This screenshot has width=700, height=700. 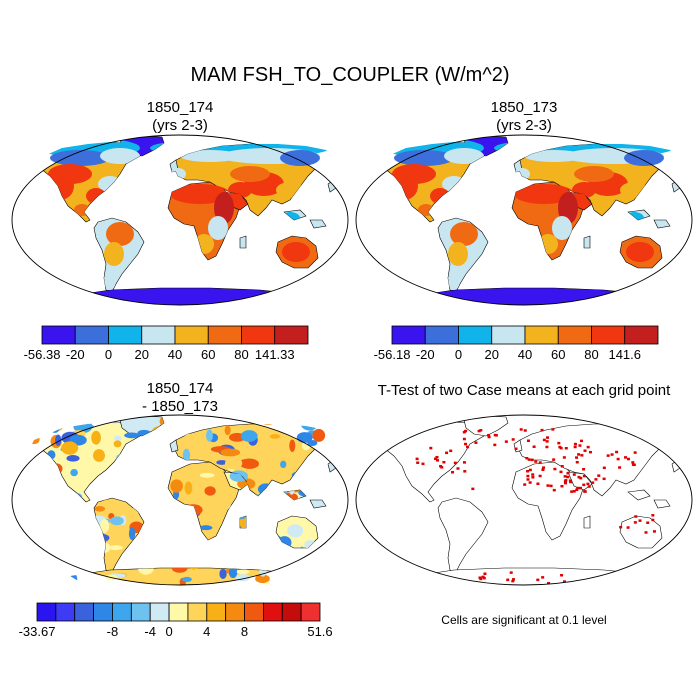 I want to click on panel-1-title: 1850_174 (yrs 2-3), so click(x=180, y=117).